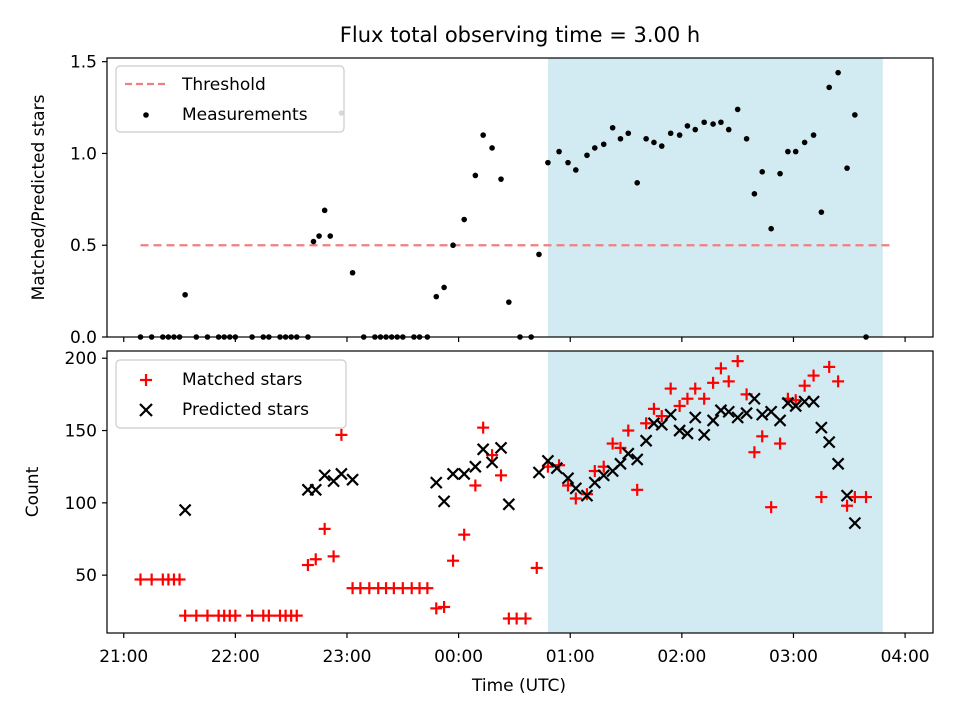 This screenshot has height=720, width=960. What do you see at coordinates (81, 432) in the screenshot?
I see `bottom-y-tick-label: 150` at bounding box center [81, 432].